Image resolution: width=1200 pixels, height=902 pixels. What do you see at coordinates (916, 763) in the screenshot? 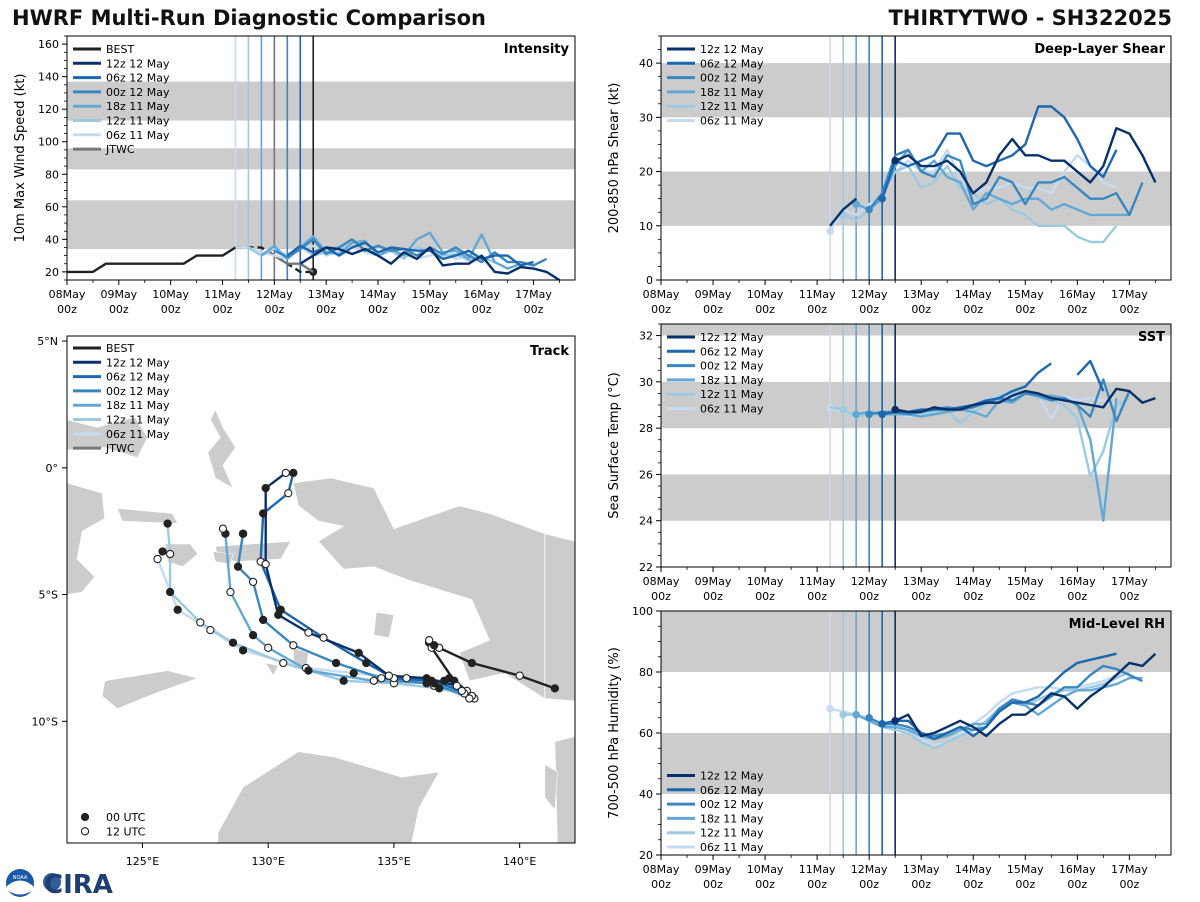
I see `rh-band` at bounding box center [916, 763].